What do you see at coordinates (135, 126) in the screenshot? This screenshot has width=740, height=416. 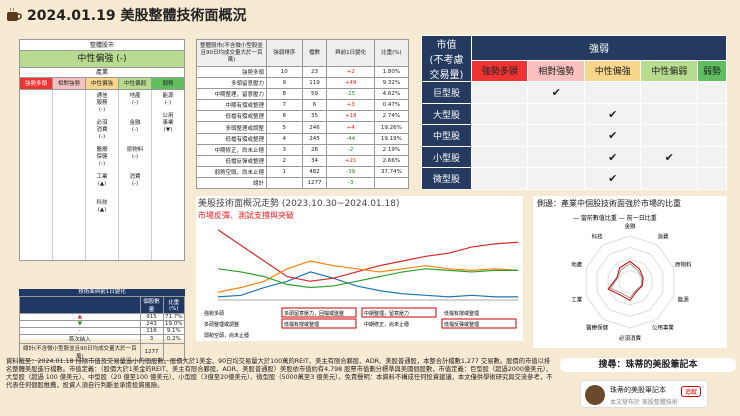 I see `sector-finance: 金融 (-)` at bounding box center [135, 126].